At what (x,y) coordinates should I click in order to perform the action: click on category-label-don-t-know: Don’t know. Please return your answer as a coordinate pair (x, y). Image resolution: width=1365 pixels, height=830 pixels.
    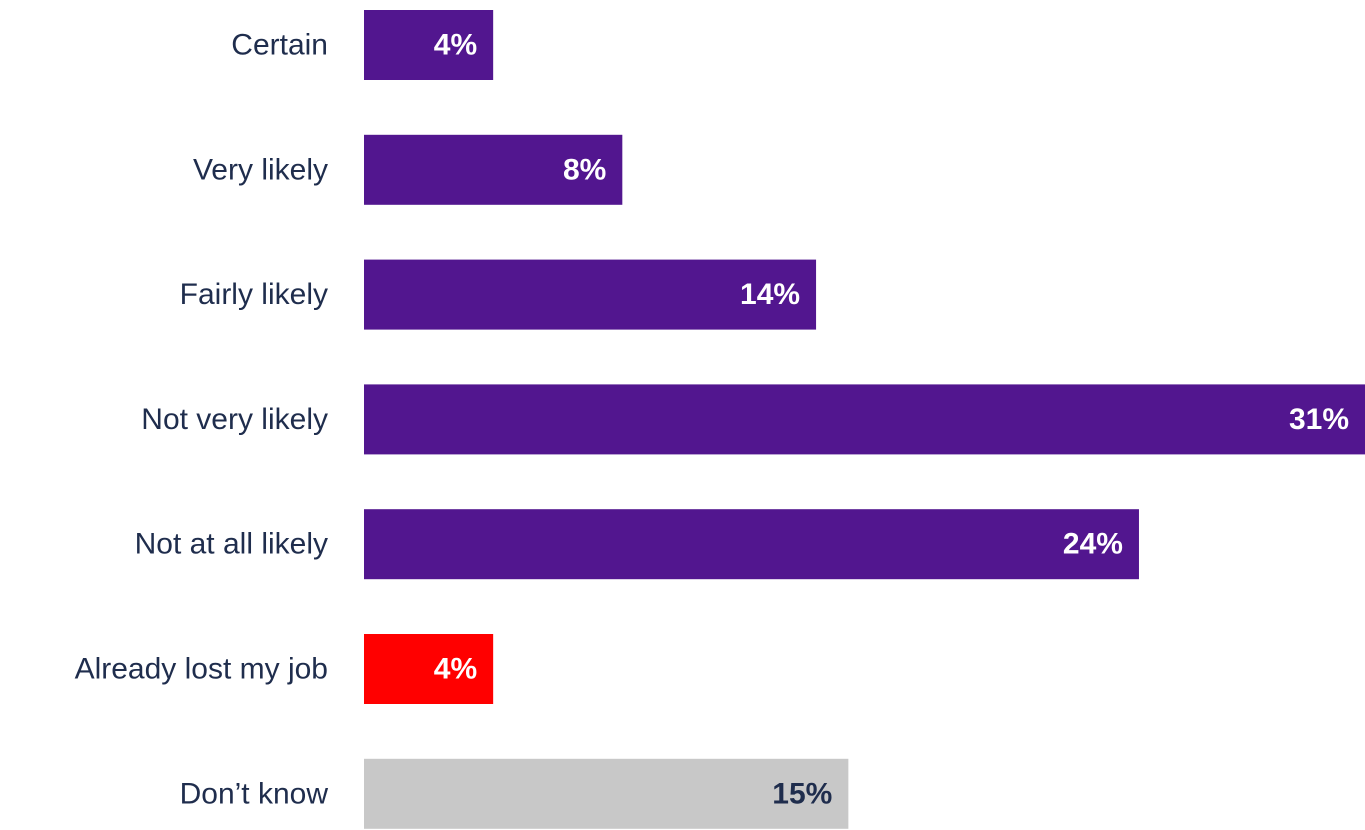
    Looking at the image, I should click on (254, 793).